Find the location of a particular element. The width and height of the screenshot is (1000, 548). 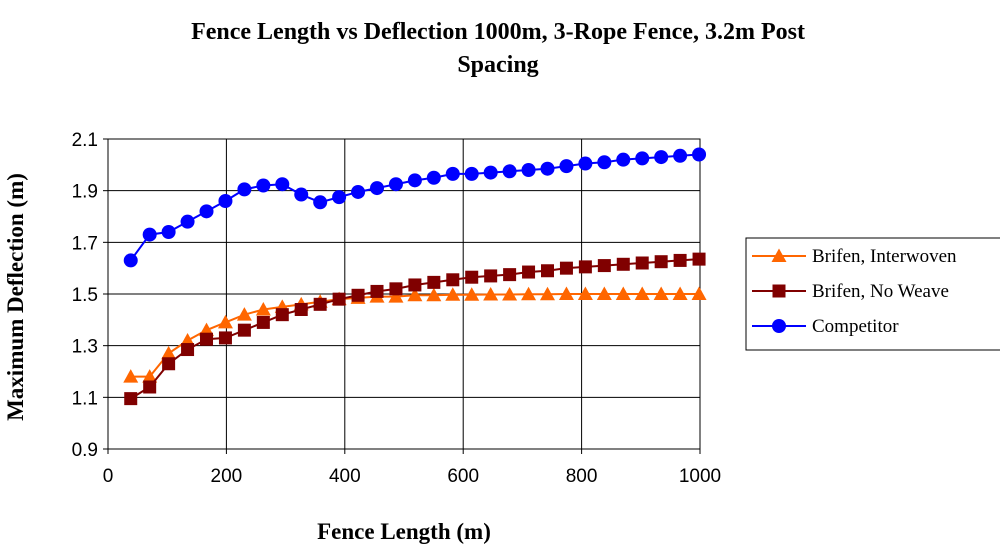

series-competitor is located at coordinates (415, 207).